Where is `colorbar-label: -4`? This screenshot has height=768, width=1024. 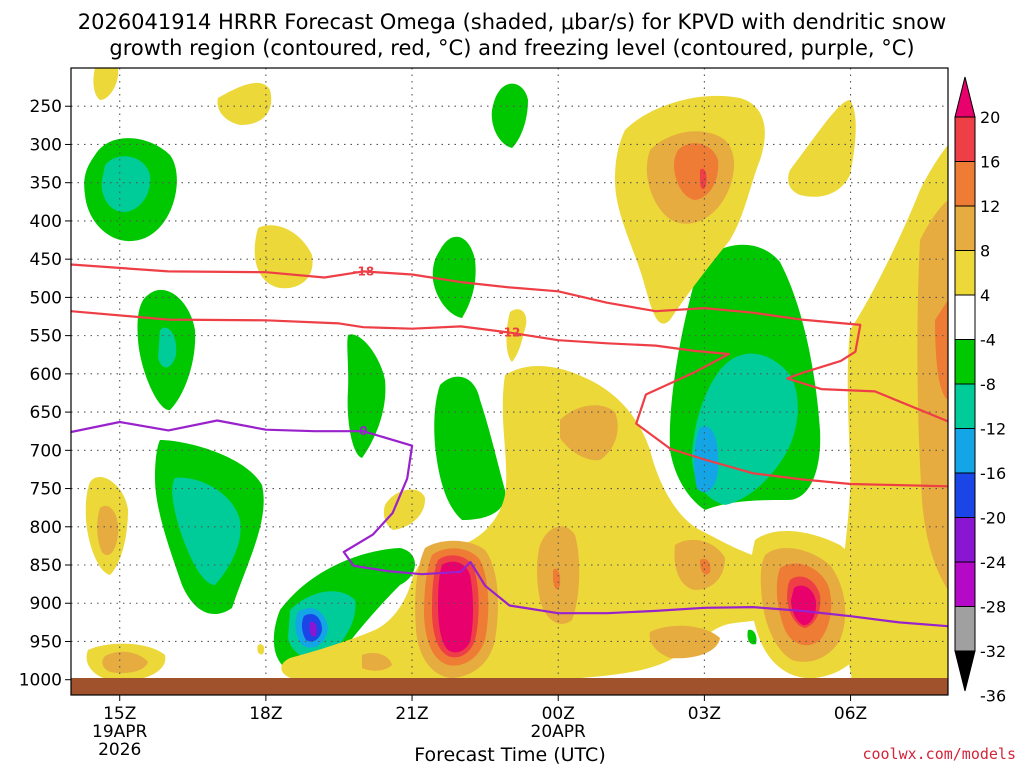
colorbar-label: -4 is located at coordinates (988, 340).